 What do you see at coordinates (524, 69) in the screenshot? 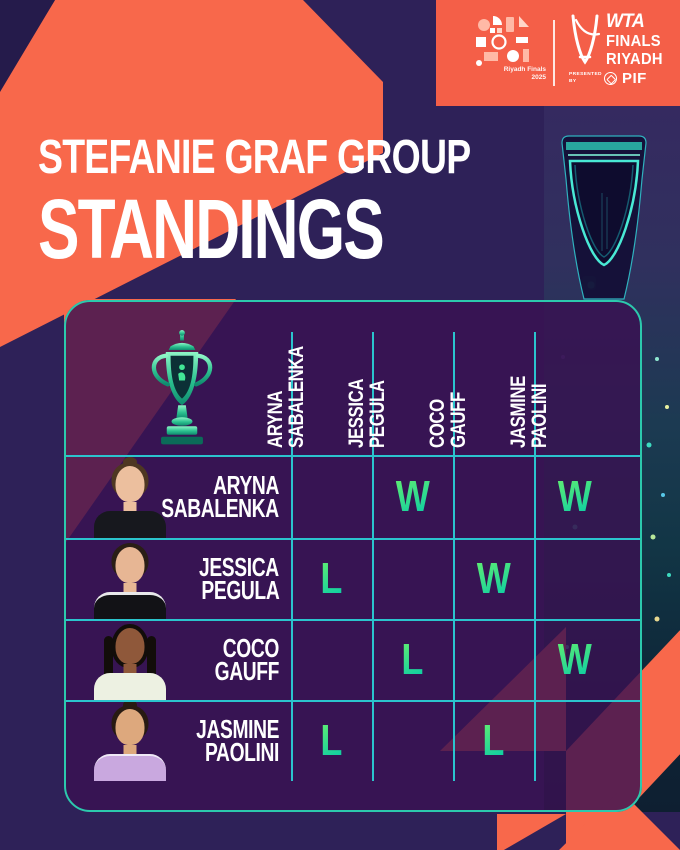
I see `event-caption-line1: Riyadh Finals` at bounding box center [524, 69].